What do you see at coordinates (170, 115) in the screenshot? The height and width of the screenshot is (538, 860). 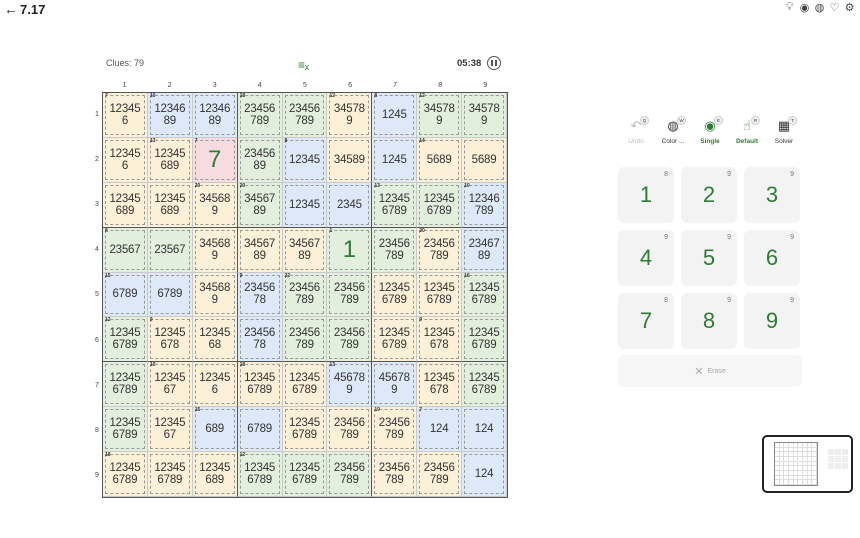 I see `grid-cell: 10 12346 89` at bounding box center [170, 115].